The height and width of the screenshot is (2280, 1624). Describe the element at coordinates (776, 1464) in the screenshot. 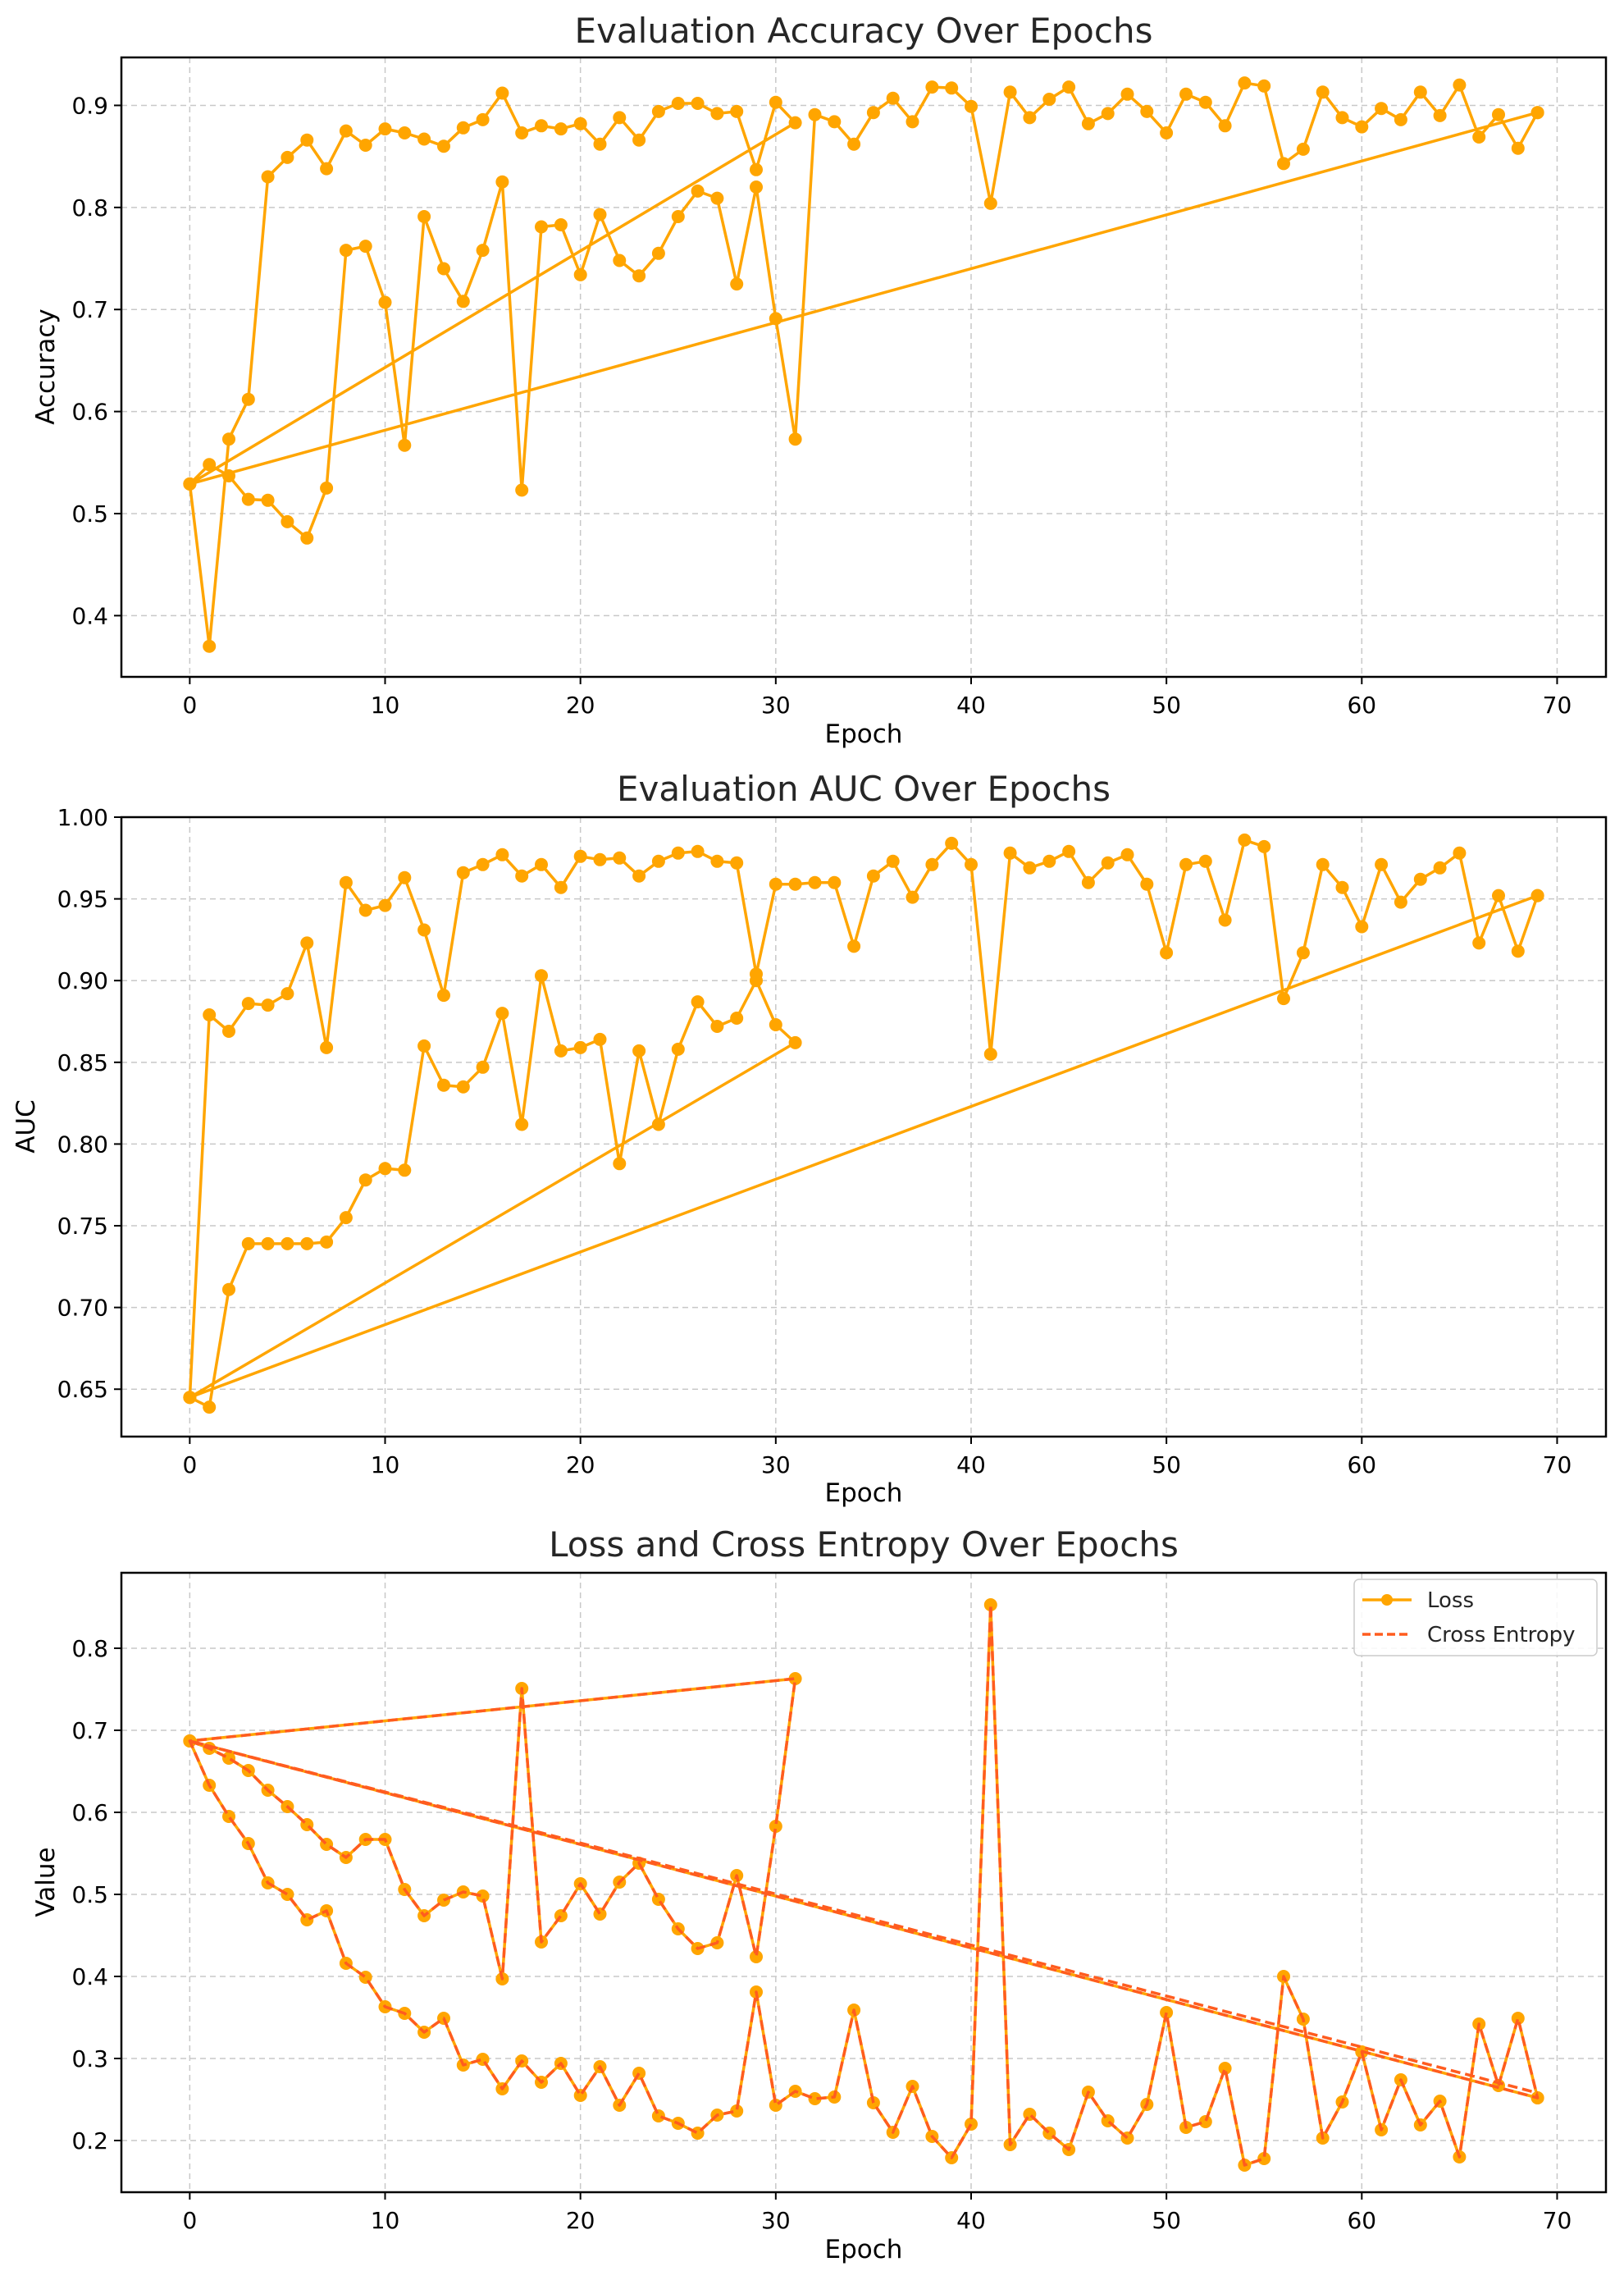

I see `x-tick-label: 30` at that location.